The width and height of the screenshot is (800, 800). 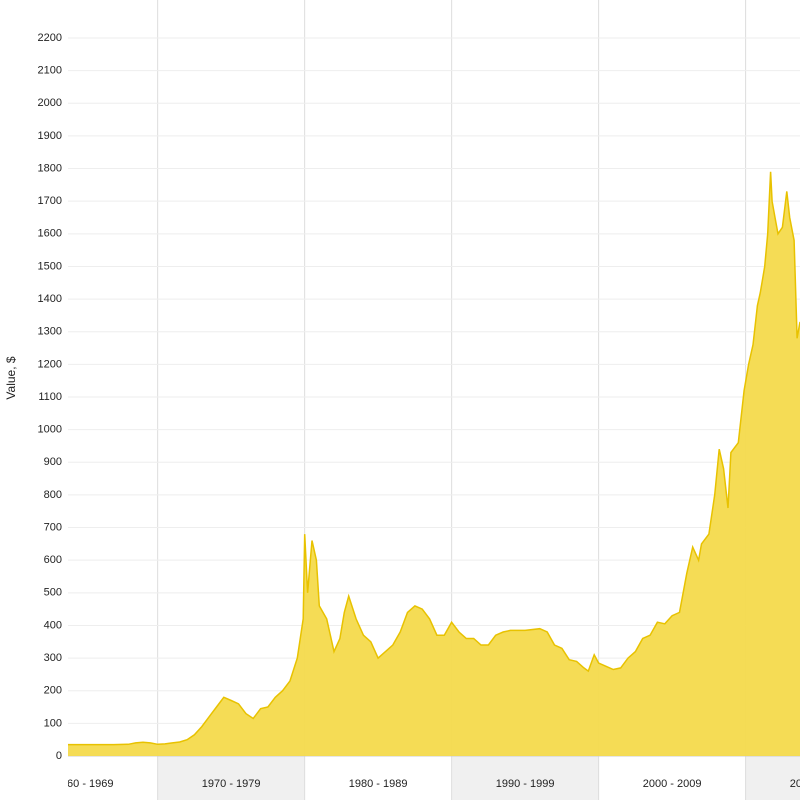 What do you see at coordinates (53, 593) in the screenshot?
I see `y-tick-label: 500` at bounding box center [53, 593].